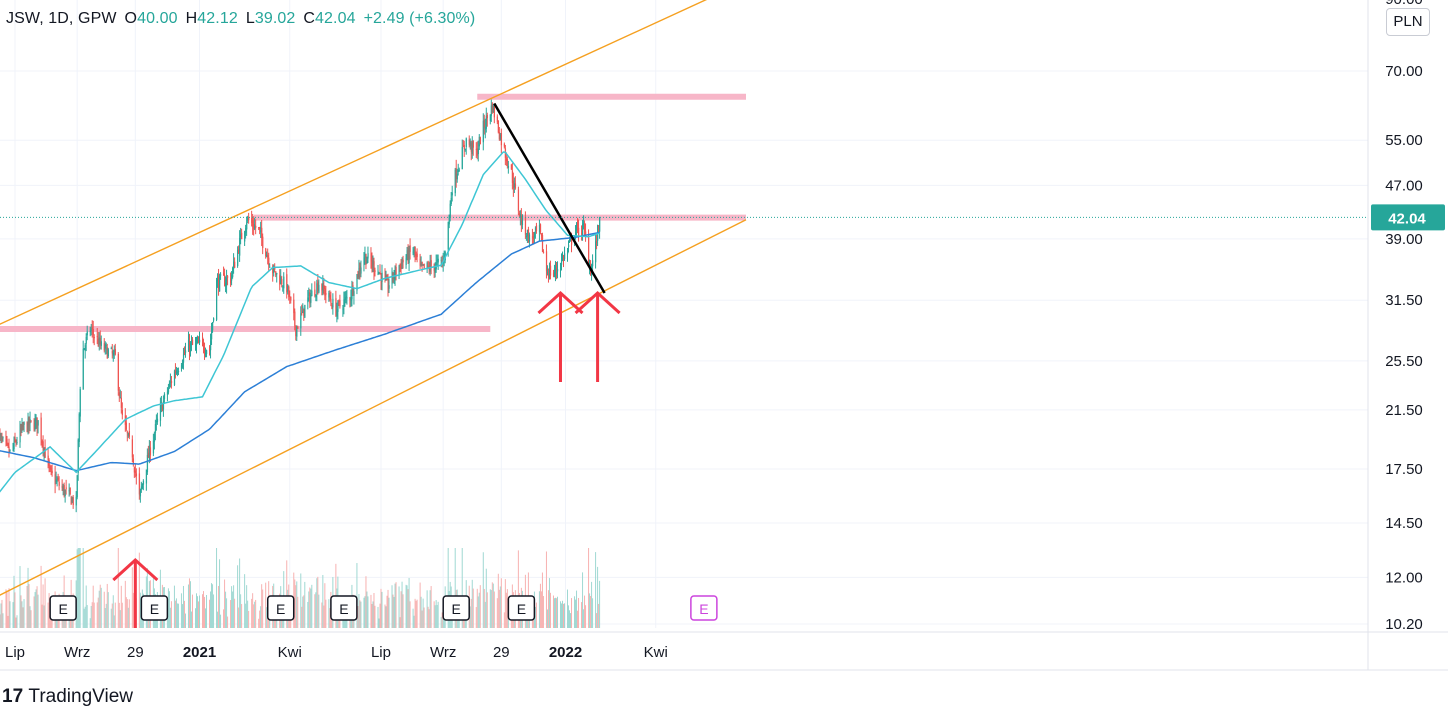 This screenshot has width=1448, height=718. What do you see at coordinates (67, 697) in the screenshot?
I see `tradingview-logo: 17 TradingView` at bounding box center [67, 697].